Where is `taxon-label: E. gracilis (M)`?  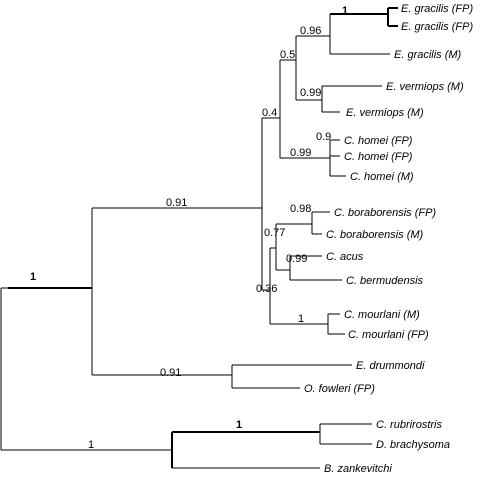
taxon-label: E. gracilis (M) is located at coordinates (428, 55).